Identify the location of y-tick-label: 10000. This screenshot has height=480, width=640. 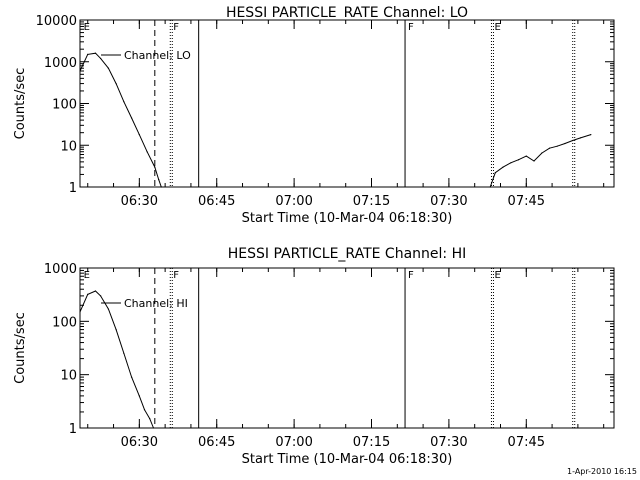
(56, 21).